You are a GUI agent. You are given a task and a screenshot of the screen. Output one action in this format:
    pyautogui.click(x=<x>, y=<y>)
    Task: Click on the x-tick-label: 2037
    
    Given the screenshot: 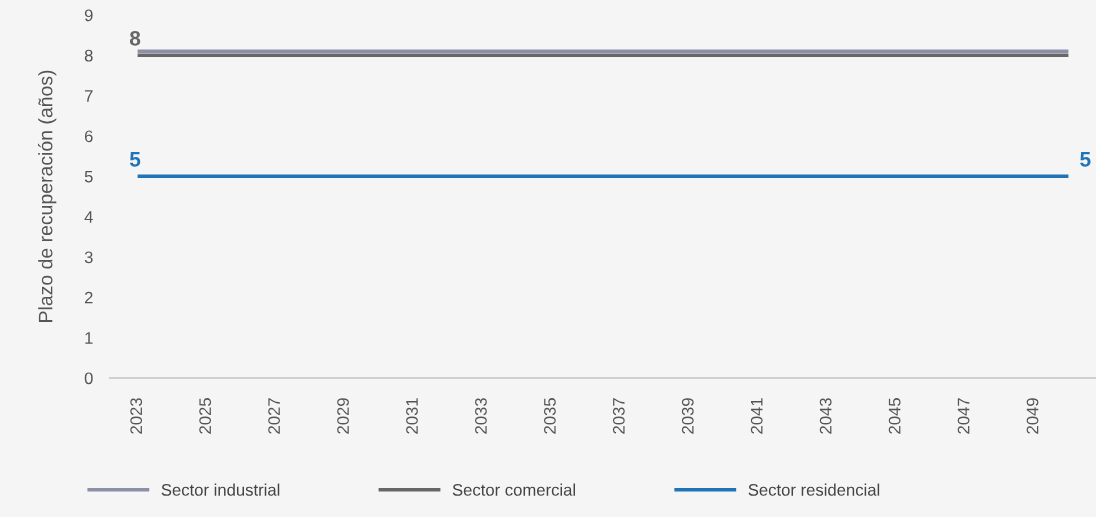 What is the action you would take?
    pyautogui.click(x=618, y=416)
    